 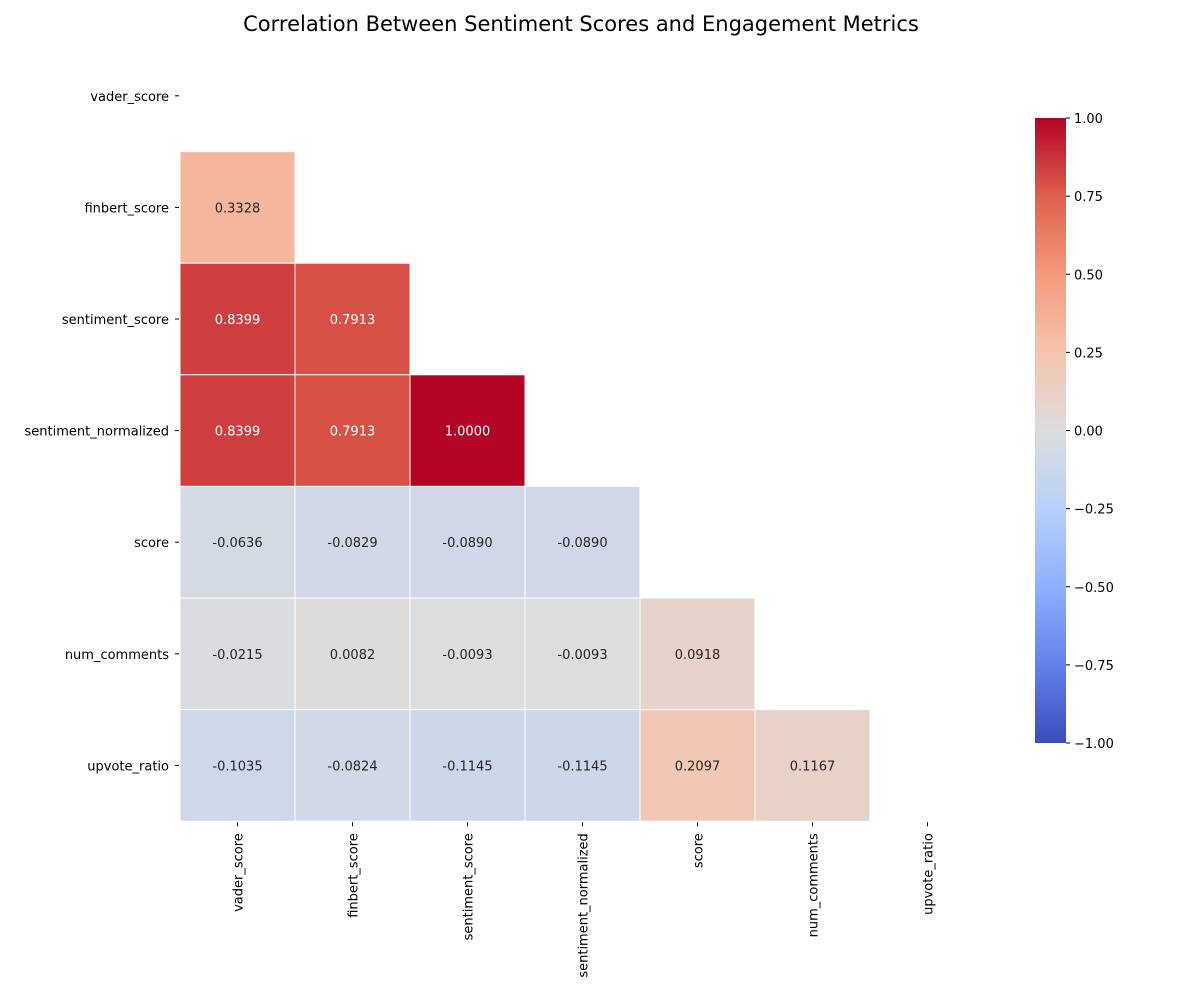 What do you see at coordinates (1088, 119) in the screenshot?
I see `colorbar-tick-label: 1.00` at bounding box center [1088, 119].